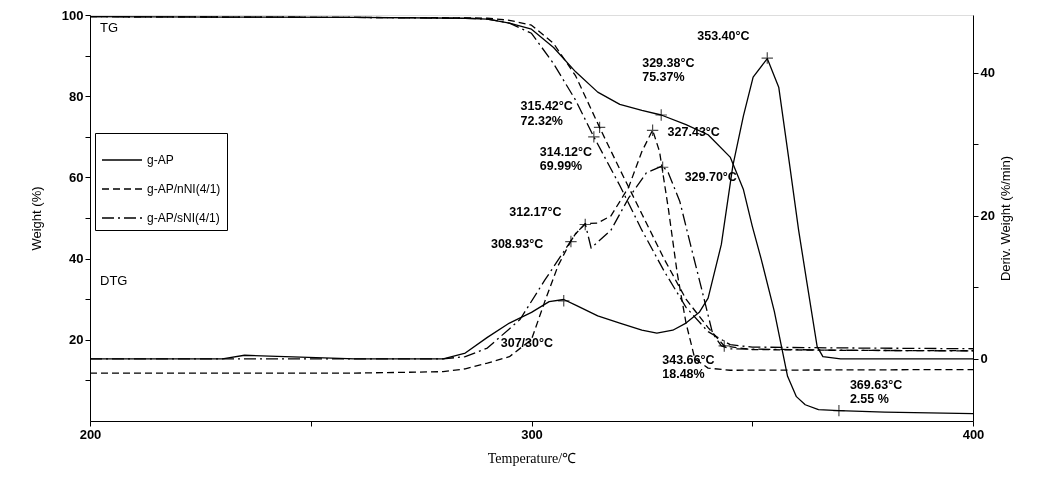 The height and width of the screenshot is (480, 1058). Describe the element at coordinates (688, 367) in the screenshot. I see `annotation: 343.66°C 18.48%` at that location.